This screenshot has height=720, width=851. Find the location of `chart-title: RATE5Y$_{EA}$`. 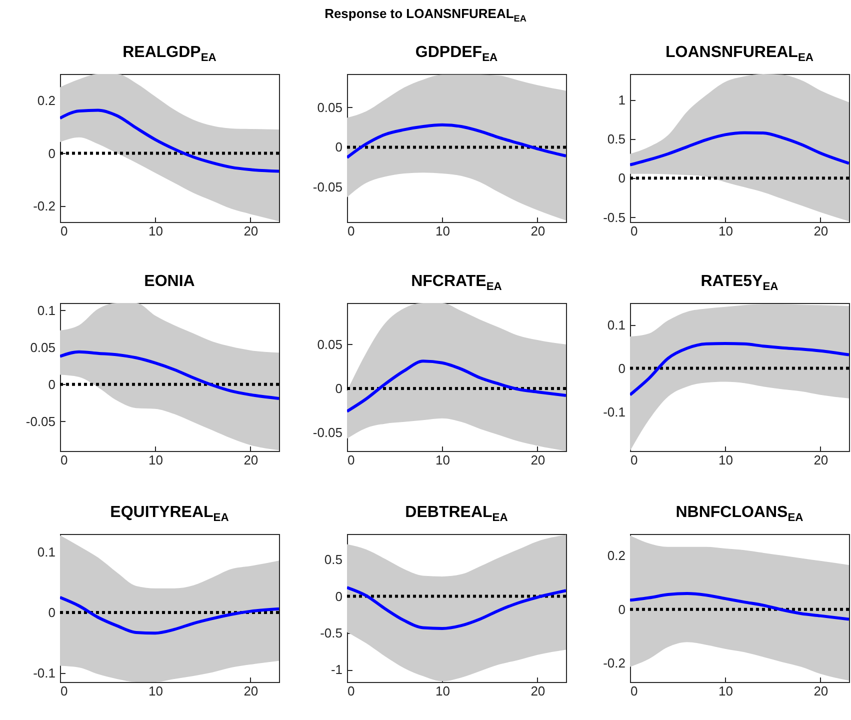

chart-title: RATE5Y$_{EA}$ is located at coordinates (740, 283).